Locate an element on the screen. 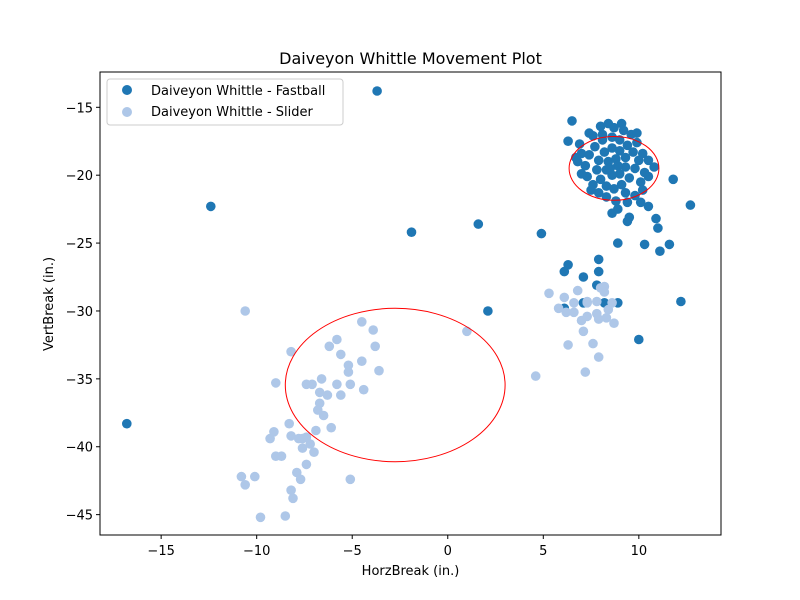 The height and width of the screenshot is (600, 800). chart-title: Daiveyon Whittle Movement Plot is located at coordinates (410, 58).